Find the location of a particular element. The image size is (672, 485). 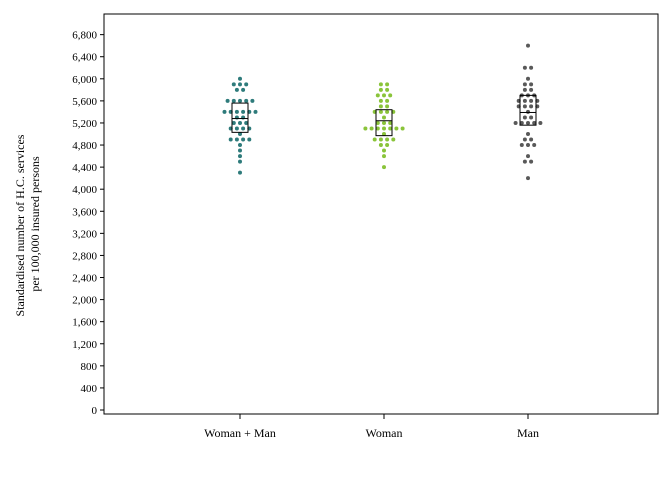

series-woman-man is located at coordinates (240, 125).